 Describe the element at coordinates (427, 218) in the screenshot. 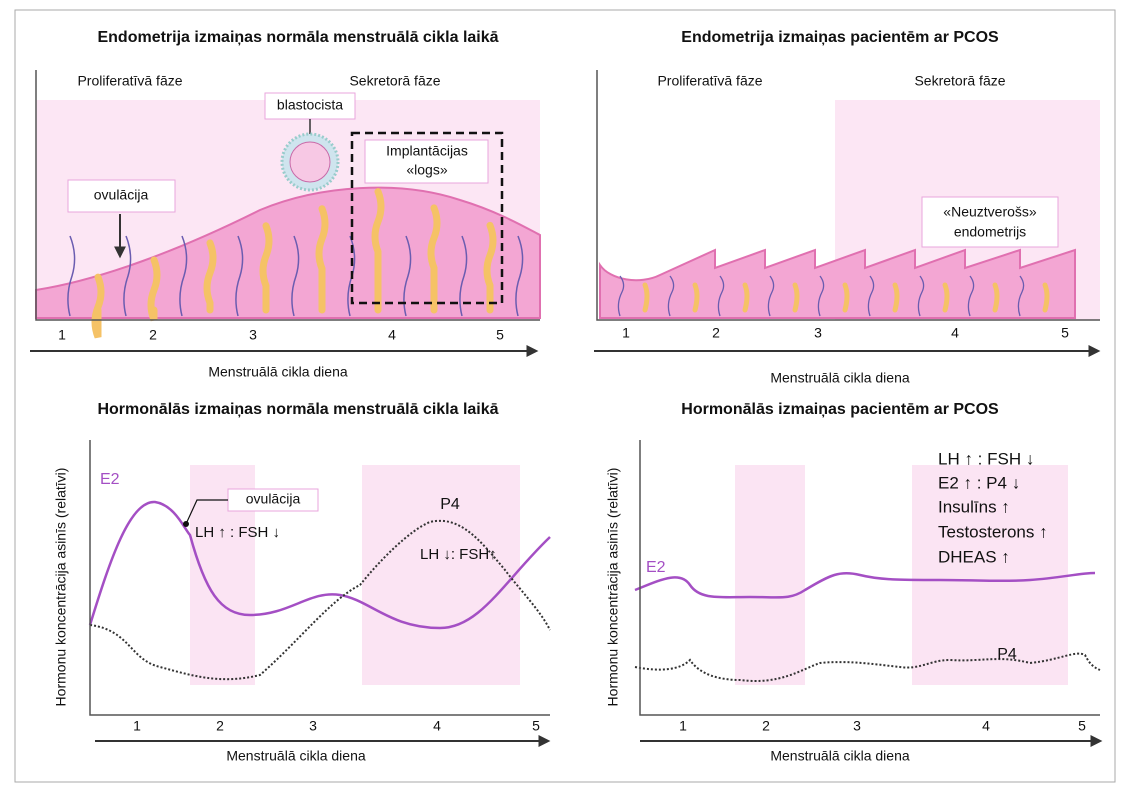

I see `implantation-window` at that location.